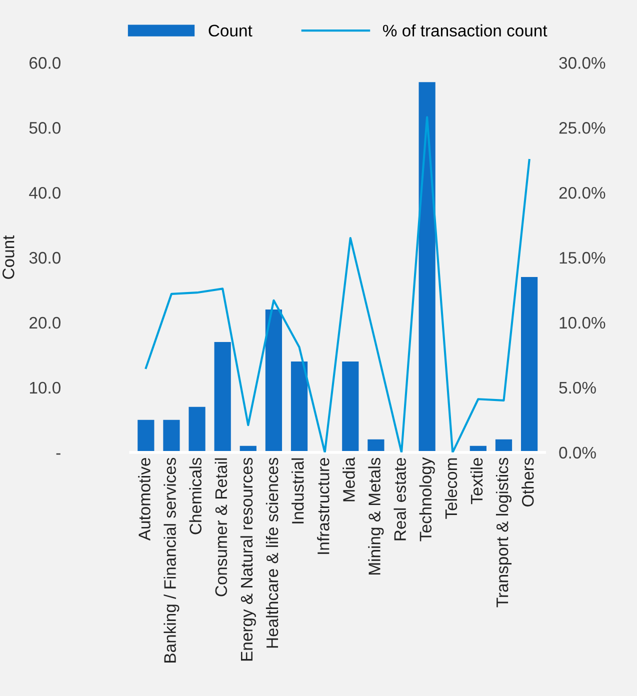  Describe the element at coordinates (476, 481) in the screenshot. I see `x-tick-label: Textile` at that location.